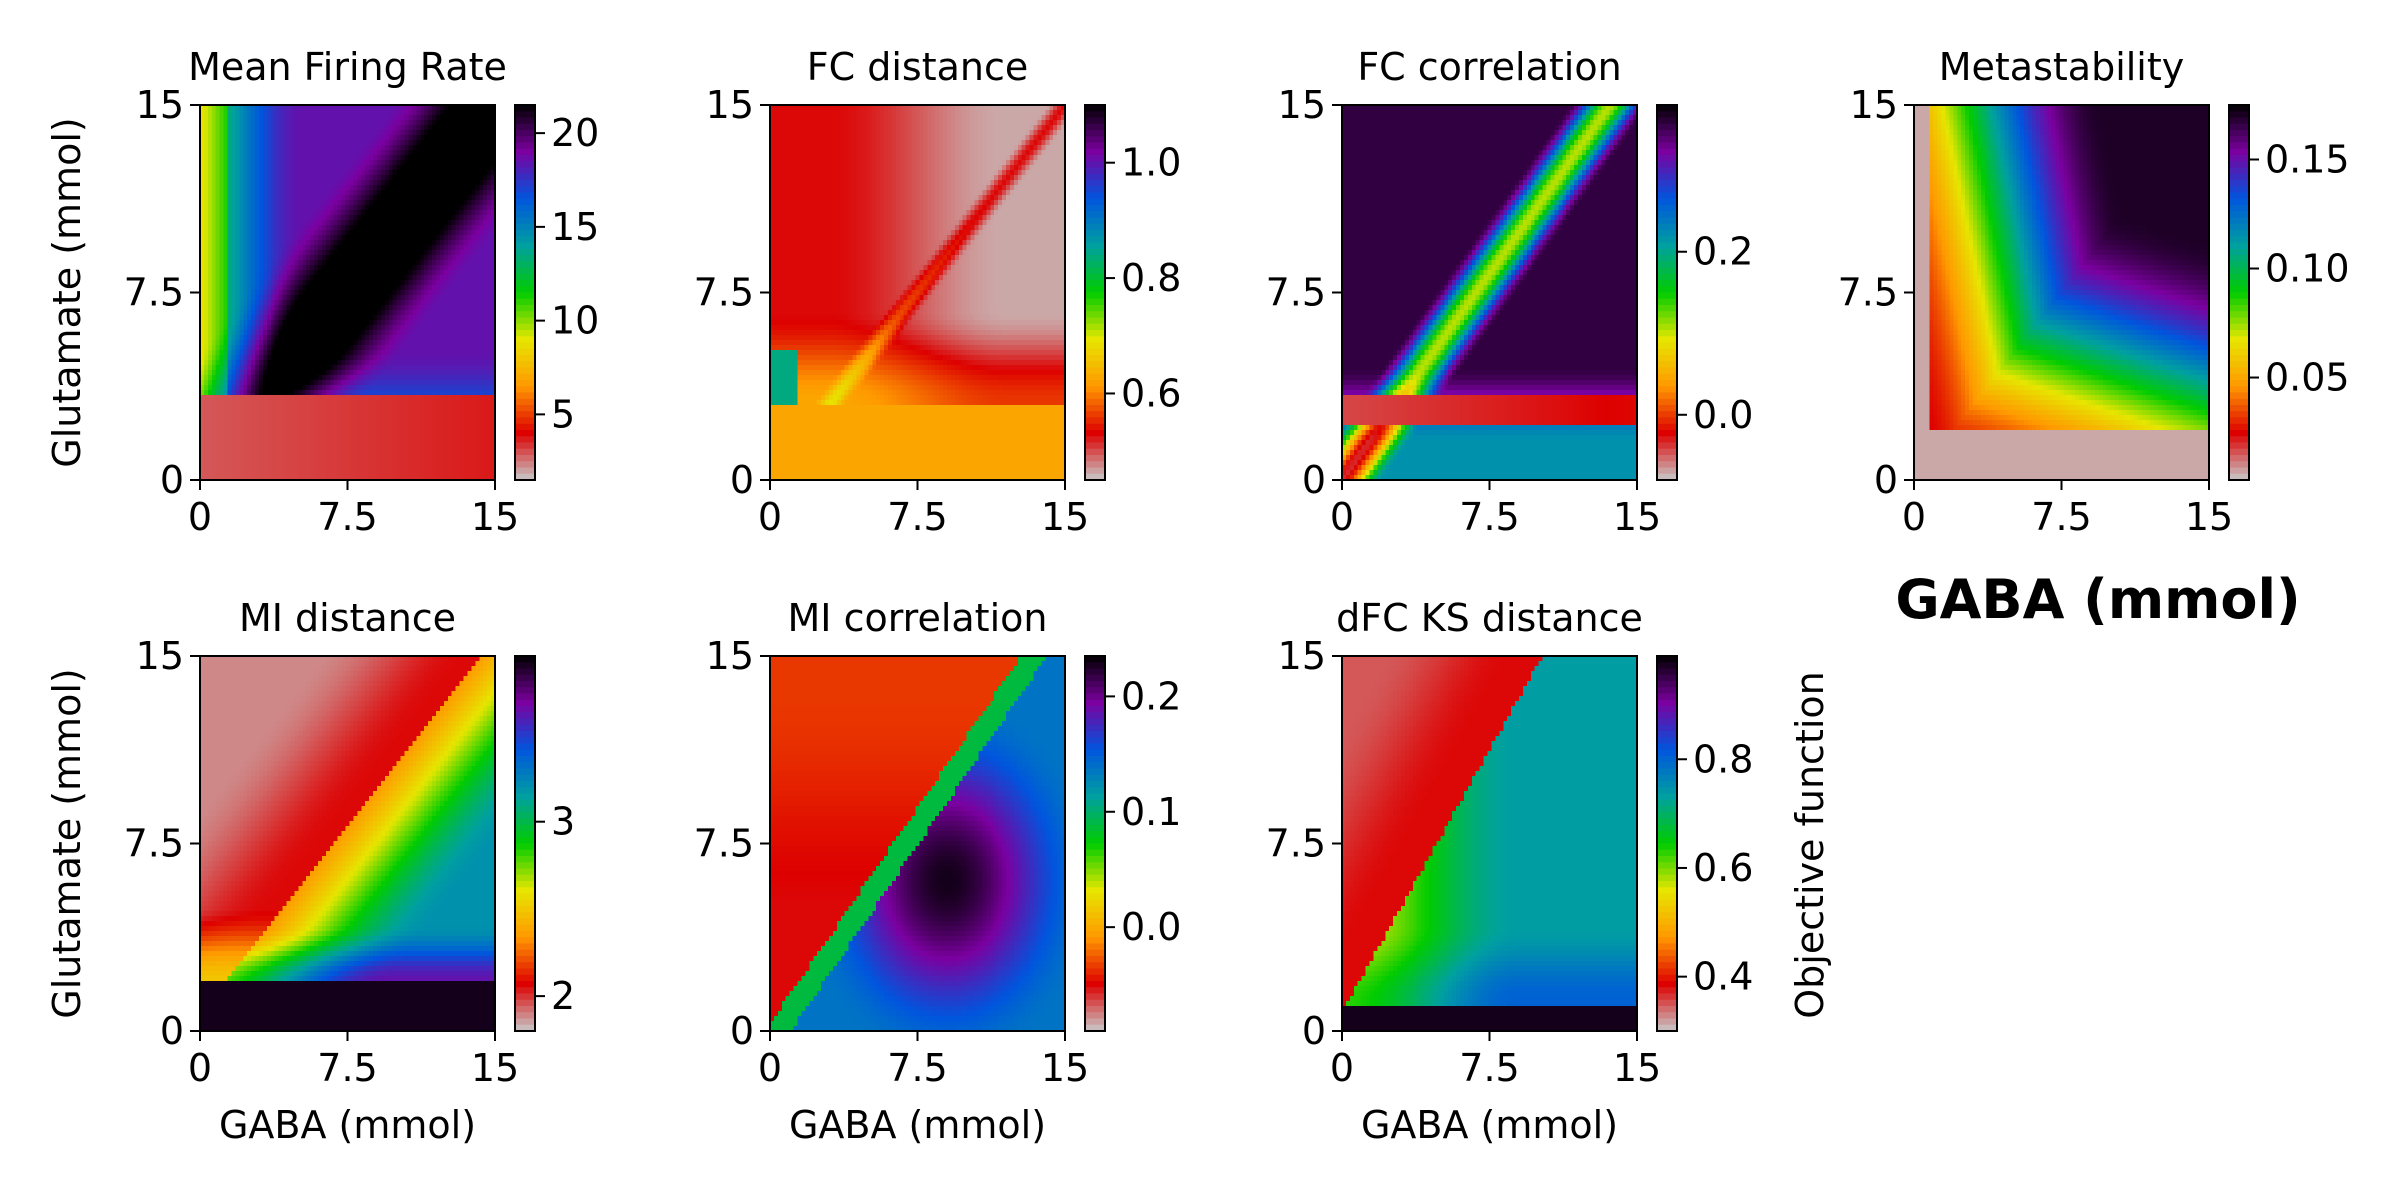 This screenshot has width=2400, height=1200. I want to click on x-tick-label: 7.5, so click(1489, 1068).